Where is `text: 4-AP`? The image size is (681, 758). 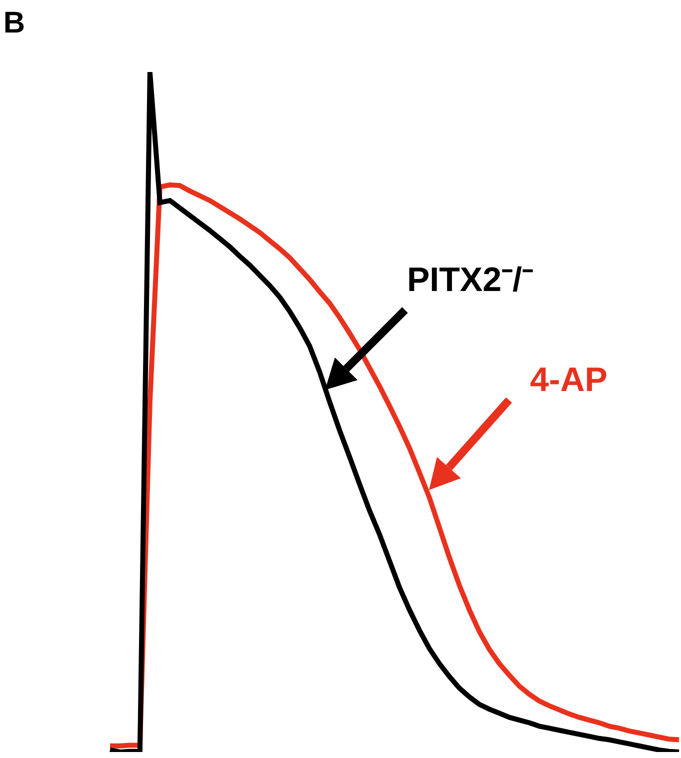
text: 4-AP is located at coordinates (569, 380).